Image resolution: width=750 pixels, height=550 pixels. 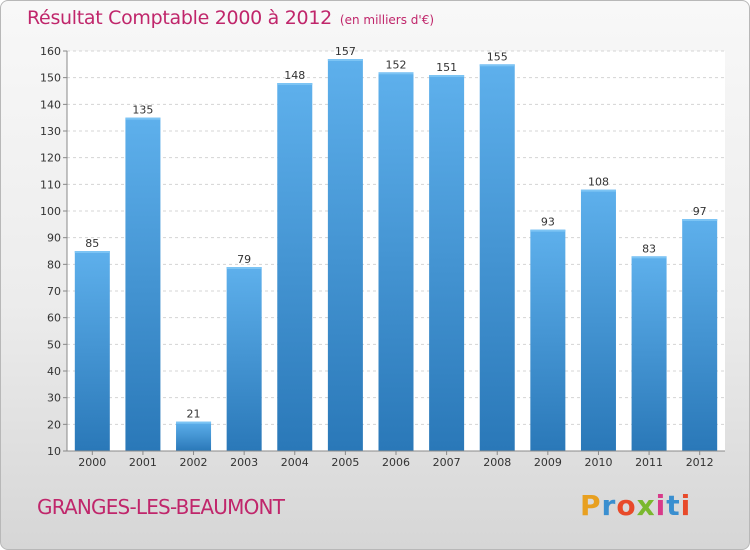 What do you see at coordinates (548, 222) in the screenshot?
I see `data-label: 93` at bounding box center [548, 222].